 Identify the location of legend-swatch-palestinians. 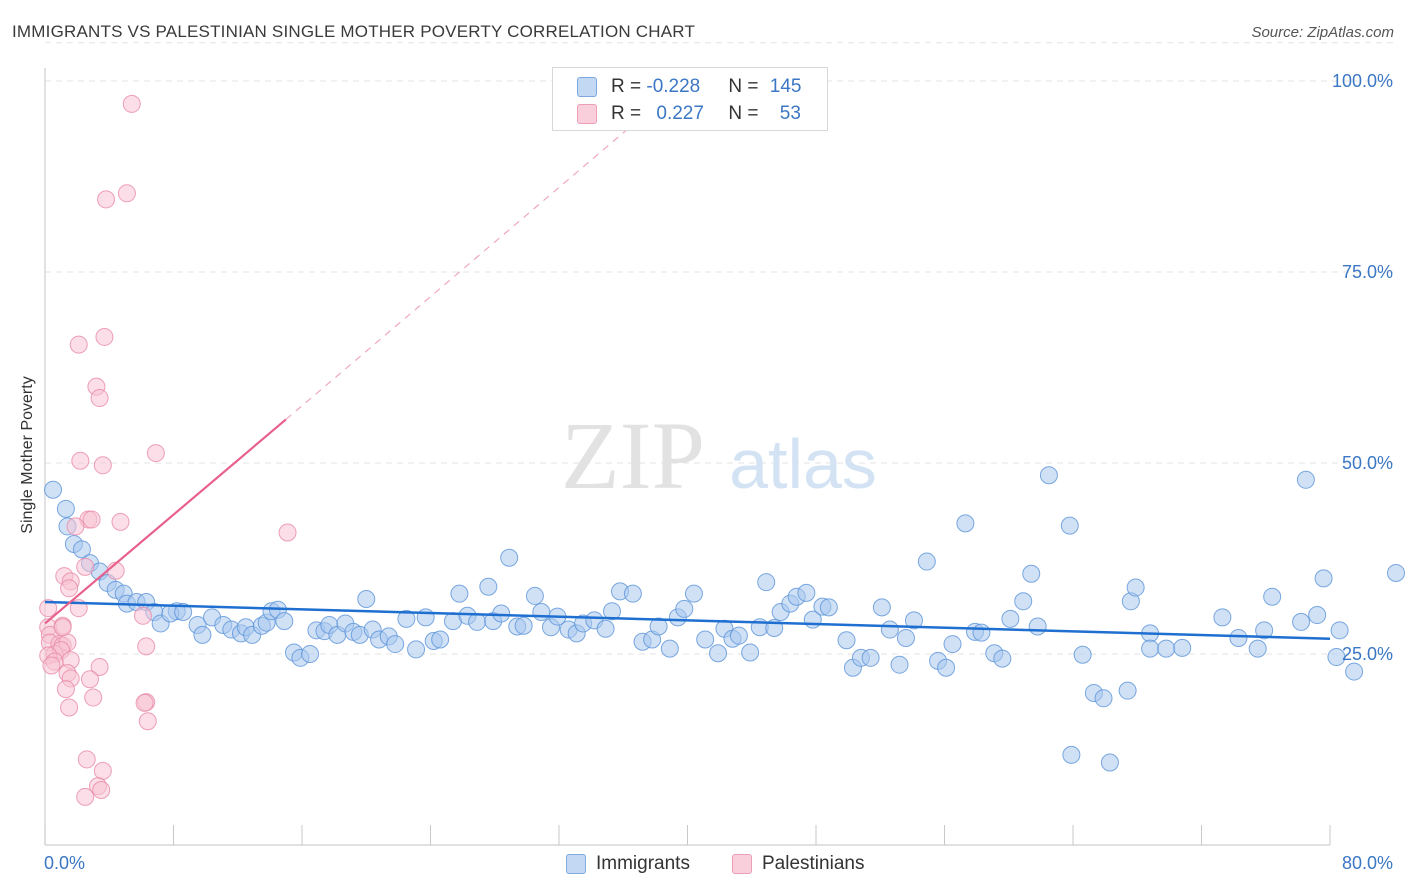
(587, 114).